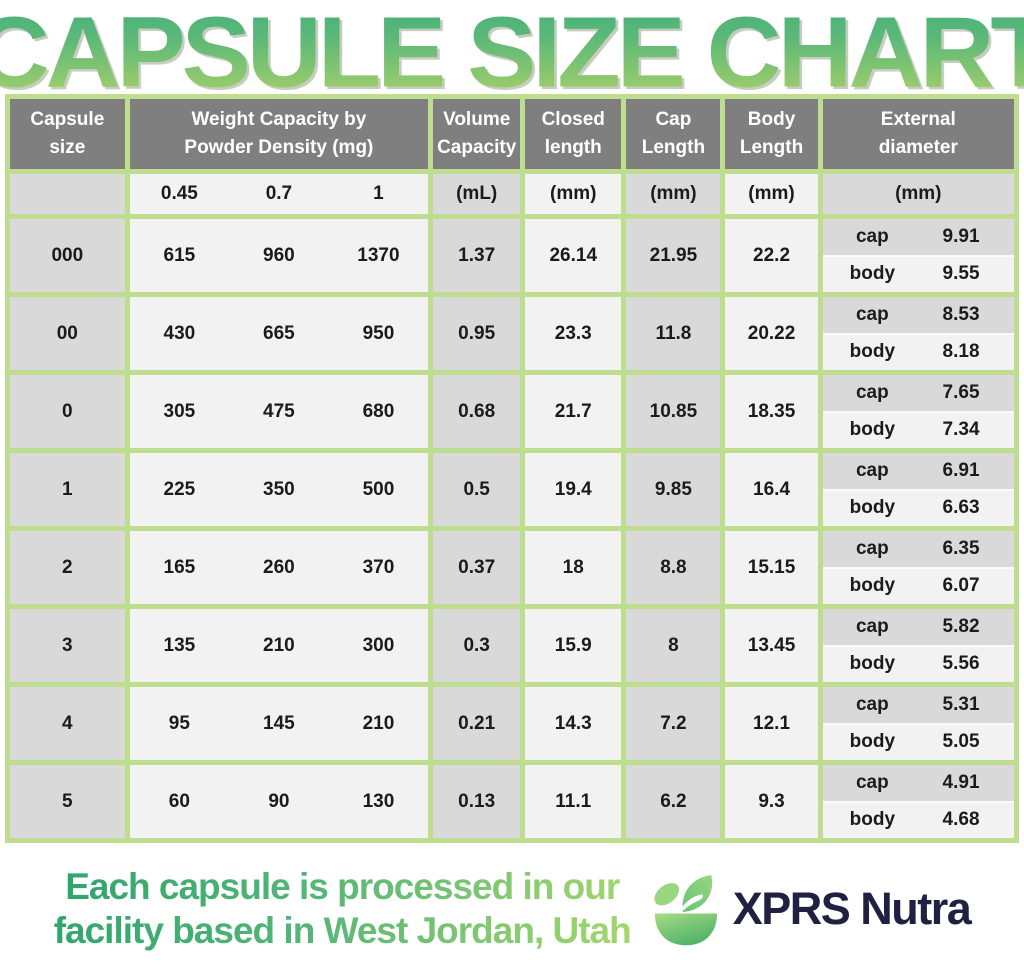 This screenshot has width=1024, height=966. What do you see at coordinates (961, 352) in the screenshot?
I see `body-diameter-value: 8.18` at bounding box center [961, 352].